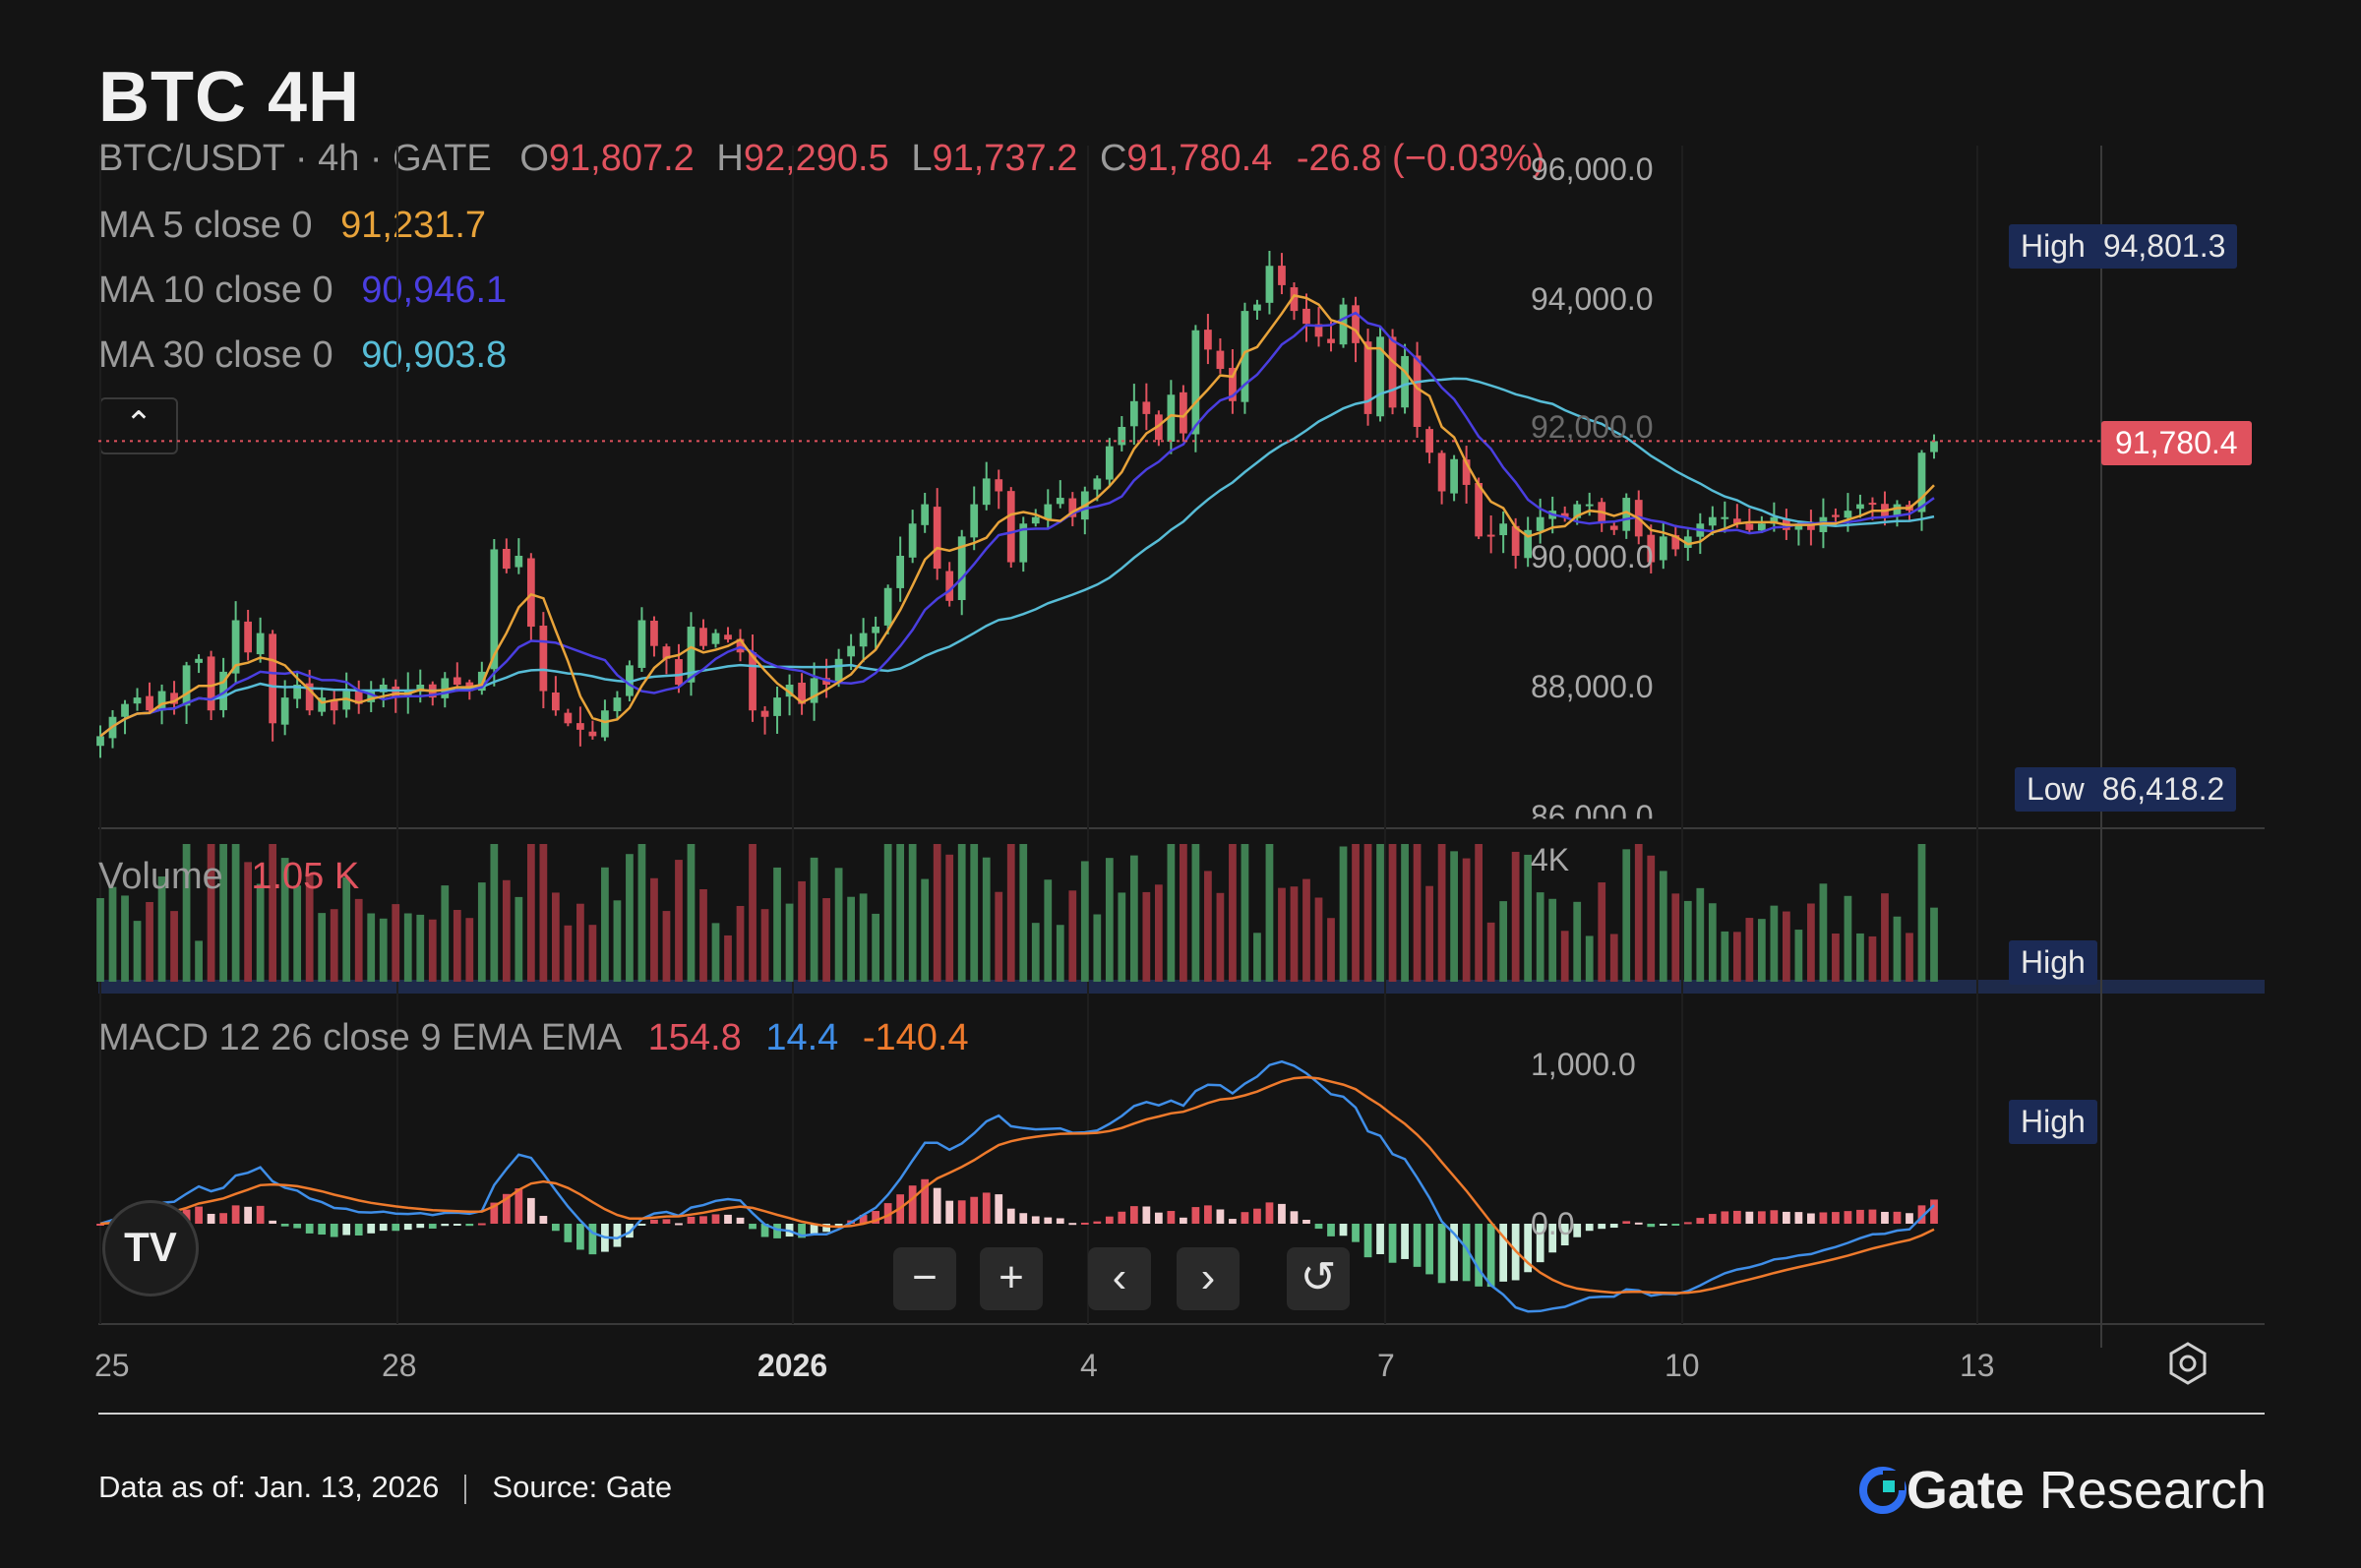 Image resolution: width=2361 pixels, height=1568 pixels. What do you see at coordinates (150, 1248) in the screenshot?
I see `tradingview-logo-icon: TV` at bounding box center [150, 1248].